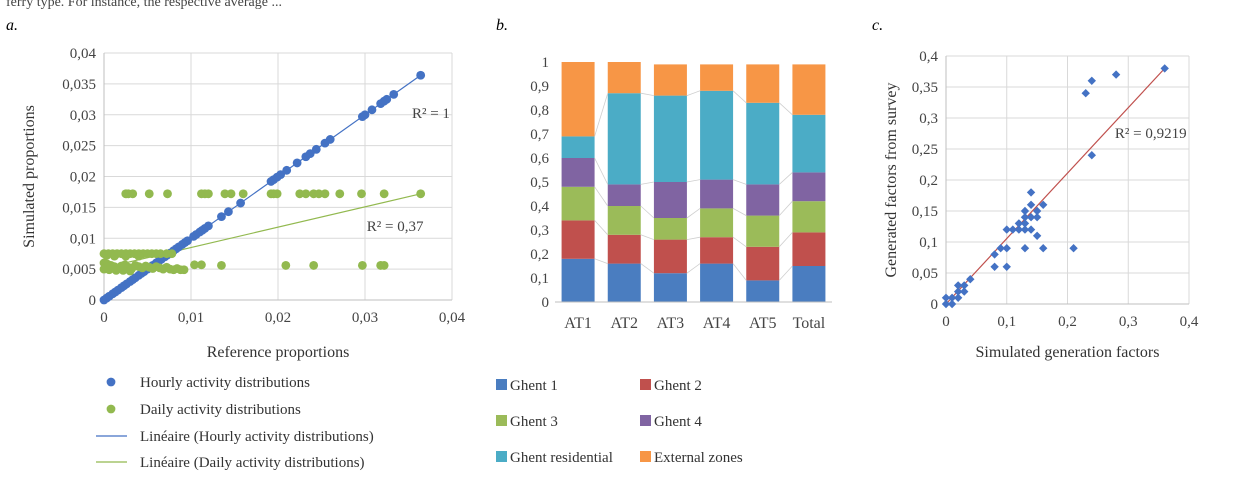 This screenshot has height=480, width=1237. Describe the element at coordinates (678, 422) in the screenshot. I see `legend-label-3: Ghent 4` at that location.